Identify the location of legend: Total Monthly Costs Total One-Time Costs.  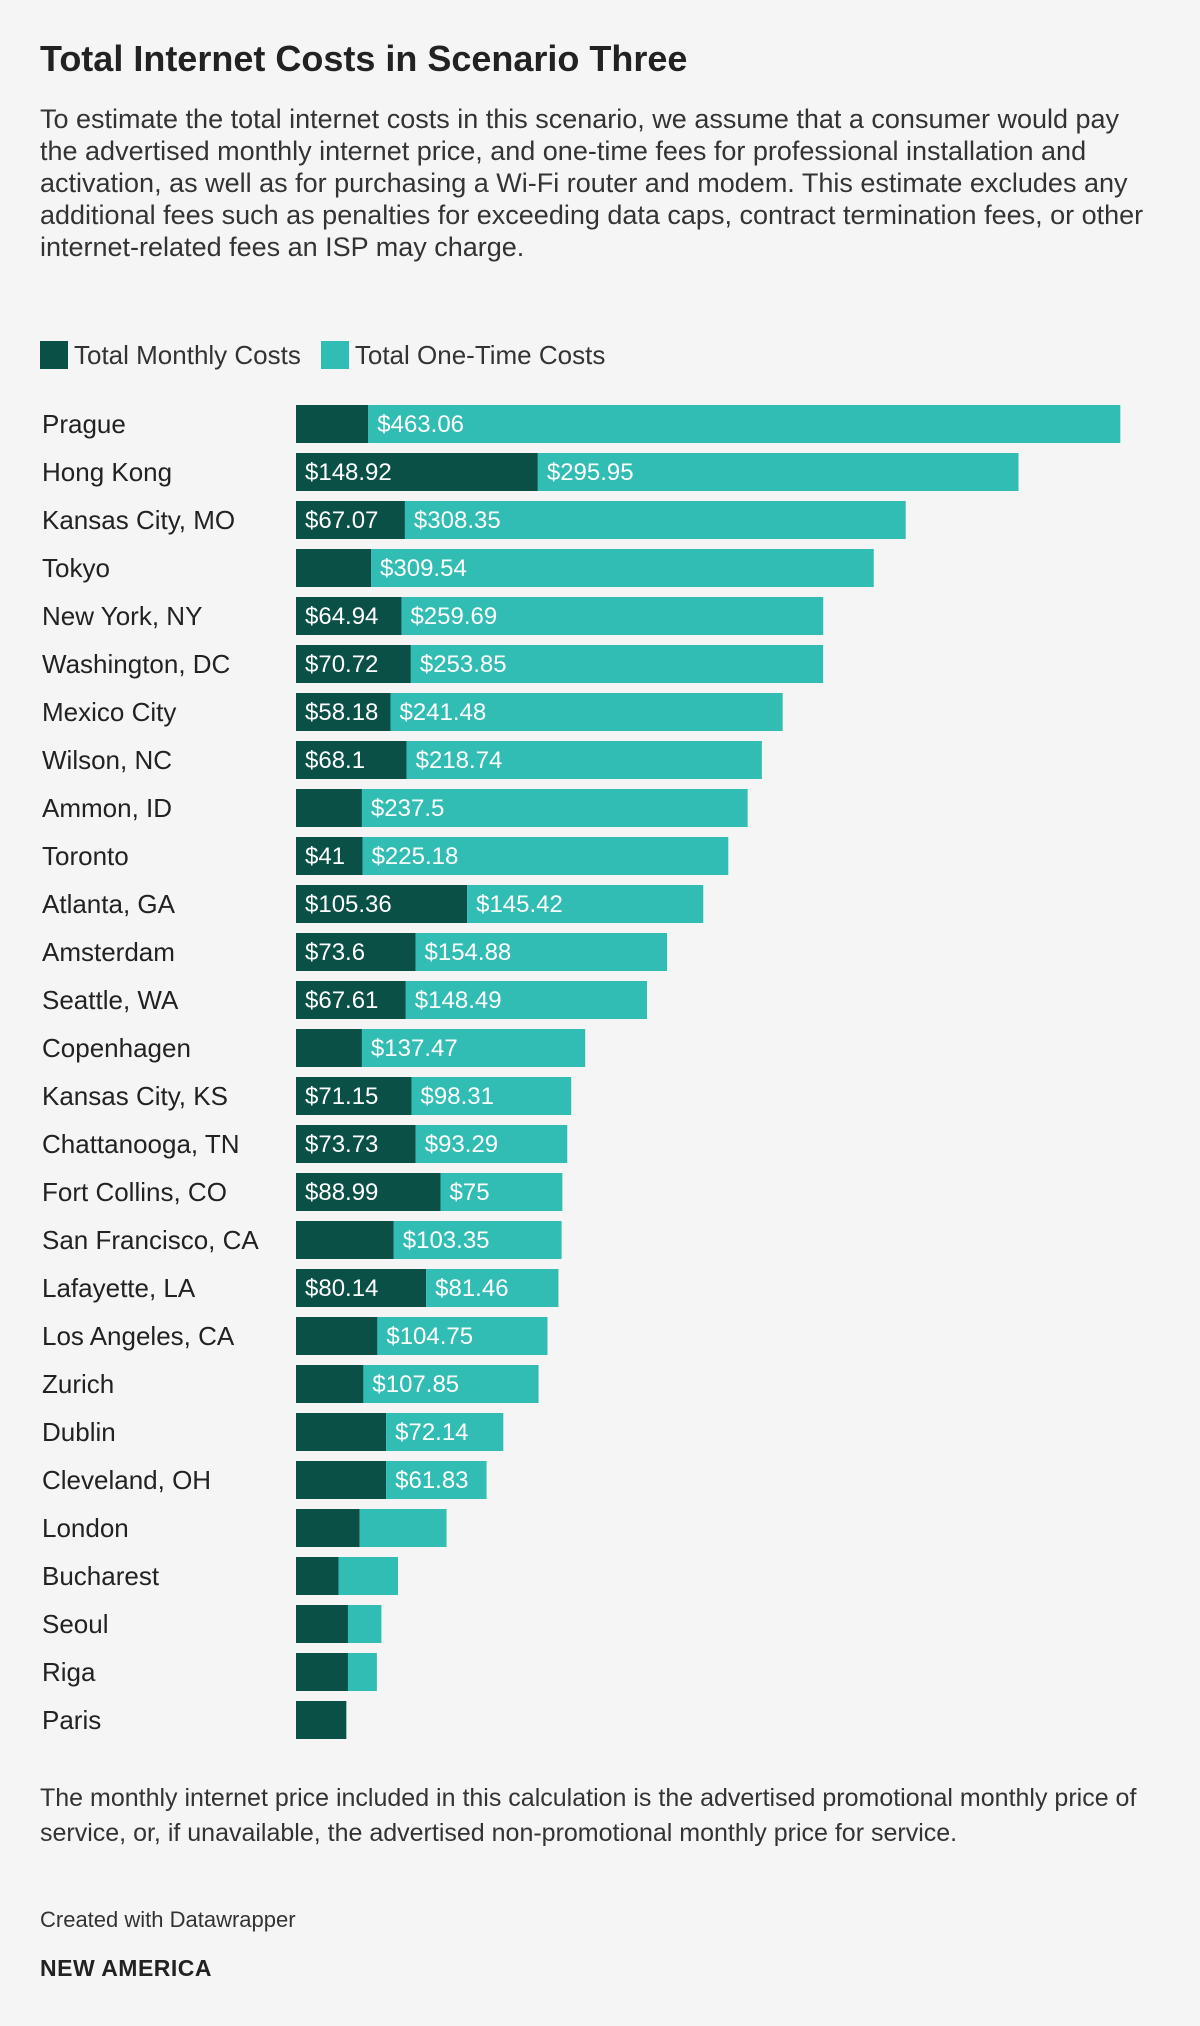
(332, 355).